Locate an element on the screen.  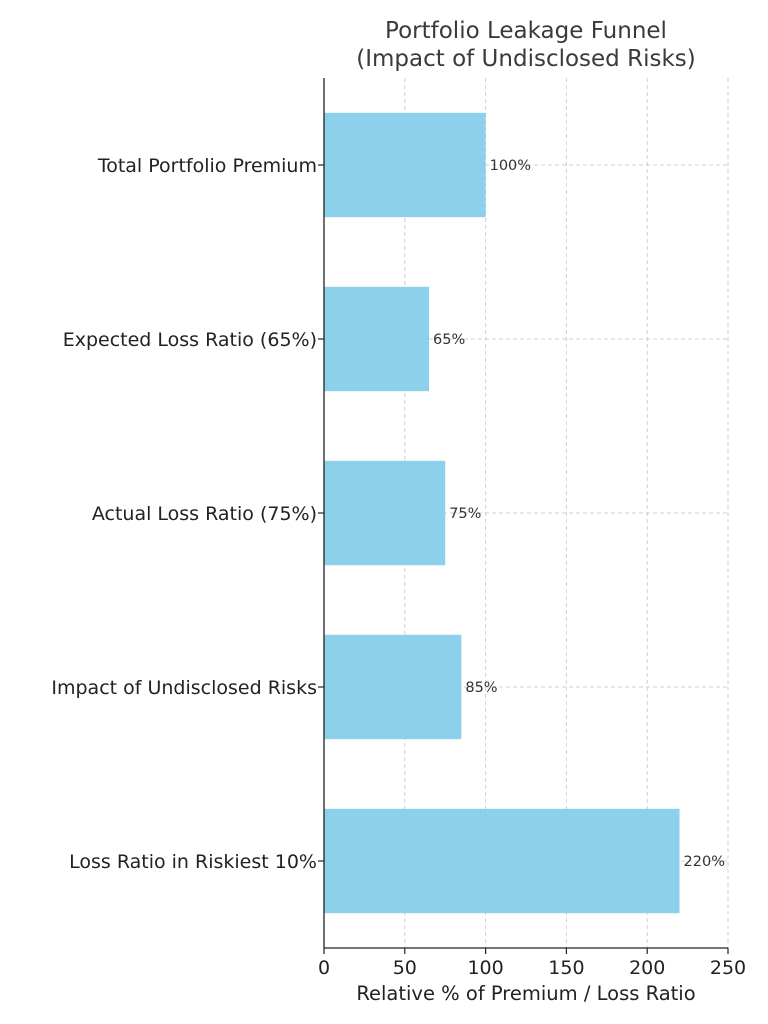
data-label: 85% is located at coordinates (481, 688).